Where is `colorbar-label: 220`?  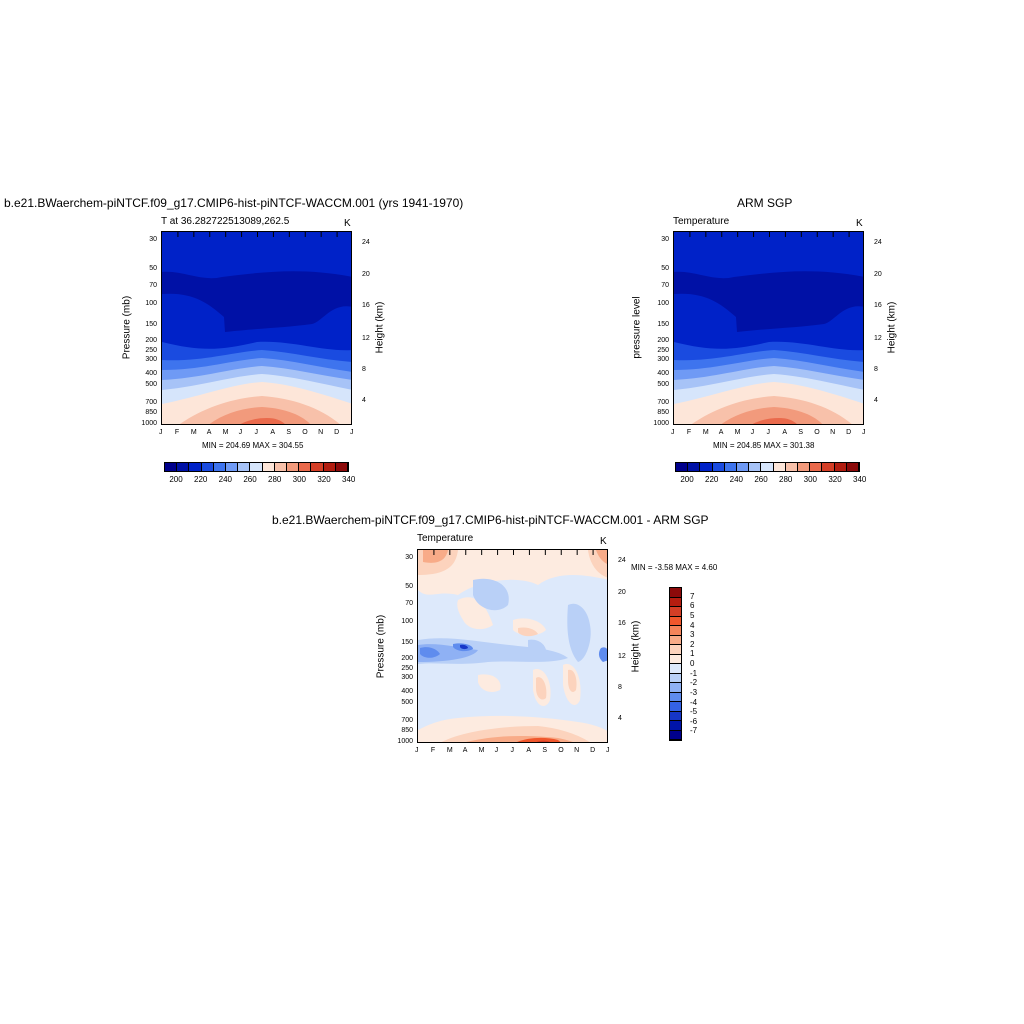
colorbar-label: 220 is located at coordinates (201, 479).